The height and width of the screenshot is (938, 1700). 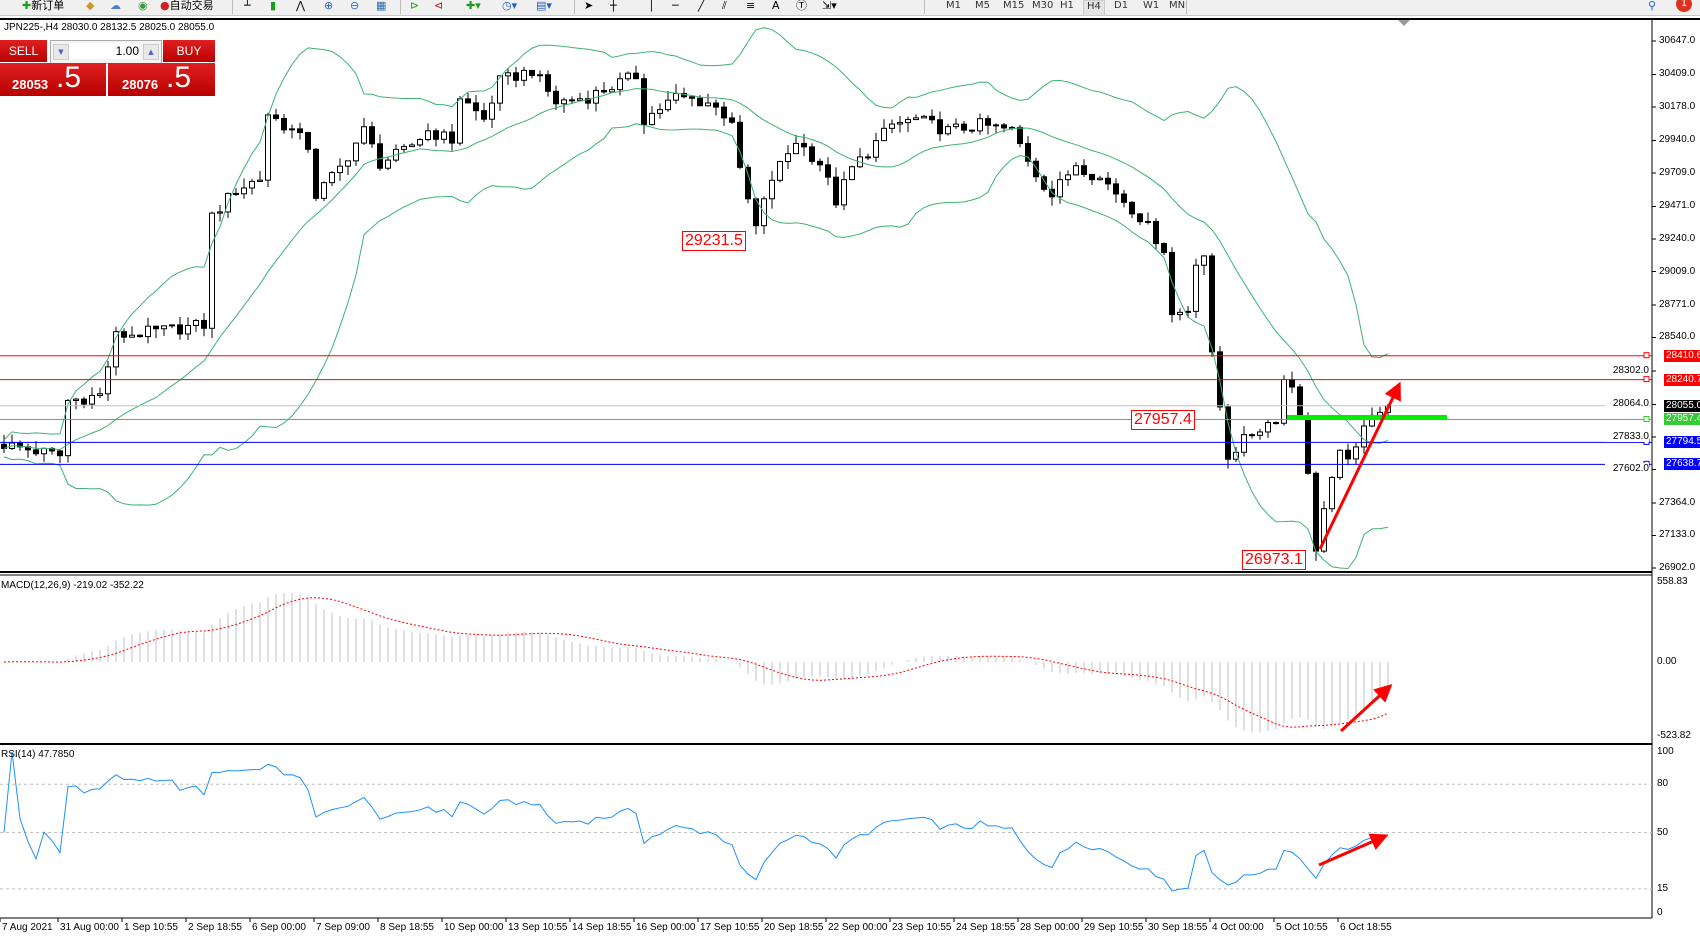 What do you see at coordinates (1178, 927) in the screenshot?
I see `time-axis-label: 30 Sep 18:55` at bounding box center [1178, 927].